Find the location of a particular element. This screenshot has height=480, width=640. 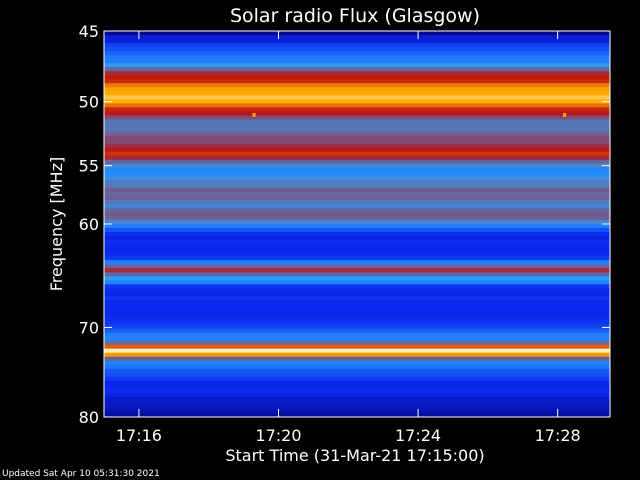

y-tick-label: 70 is located at coordinates (89, 327).